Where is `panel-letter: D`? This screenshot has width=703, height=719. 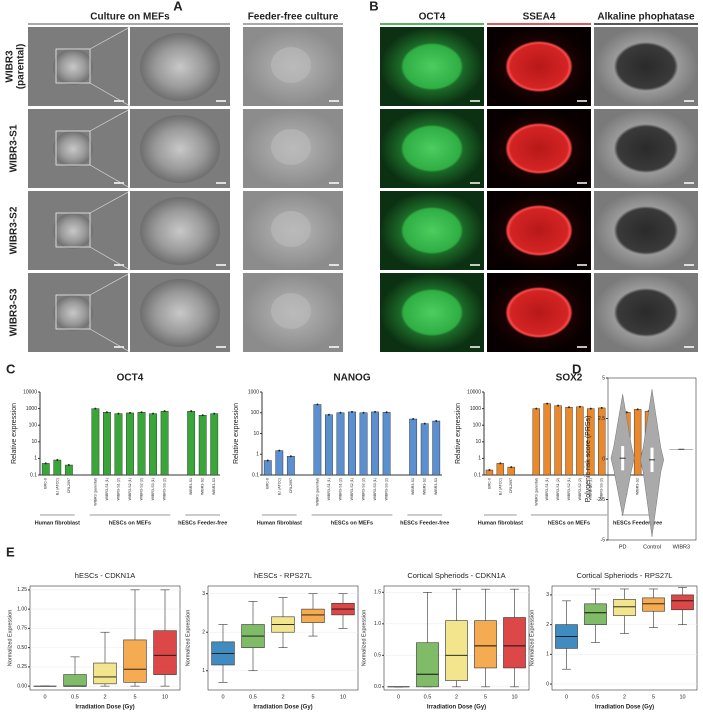
panel-letter: D is located at coordinates (576, 368).